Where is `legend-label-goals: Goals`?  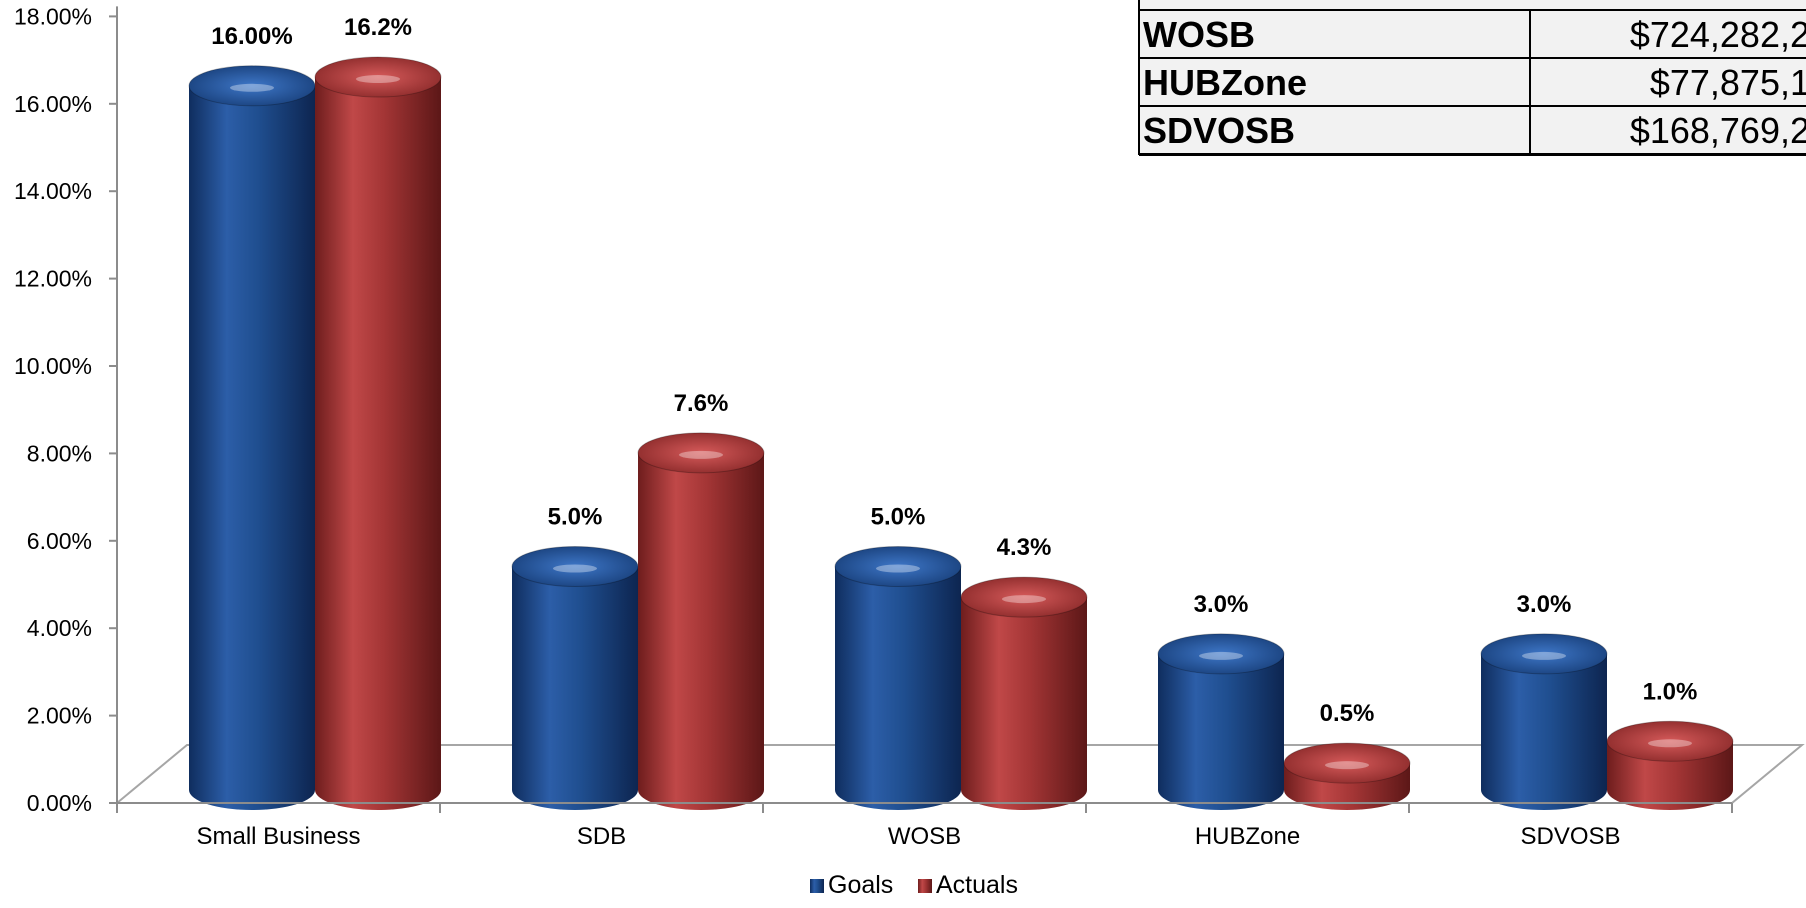 legend-label-goals: Goals is located at coordinates (860, 885).